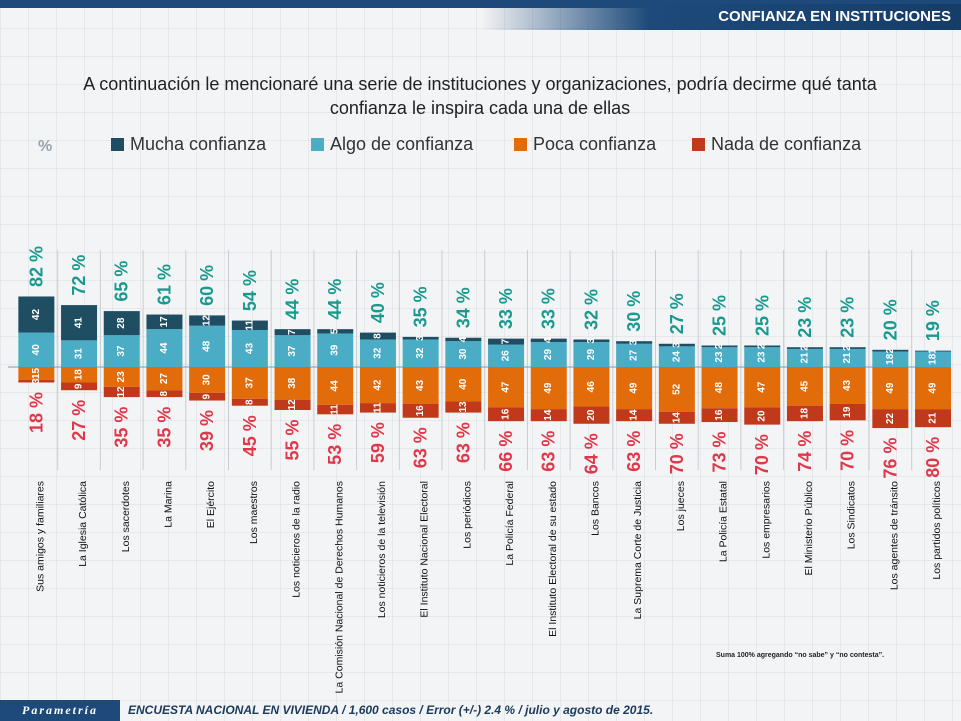  I want to click on category-label: Los maestros, so click(254, 512).